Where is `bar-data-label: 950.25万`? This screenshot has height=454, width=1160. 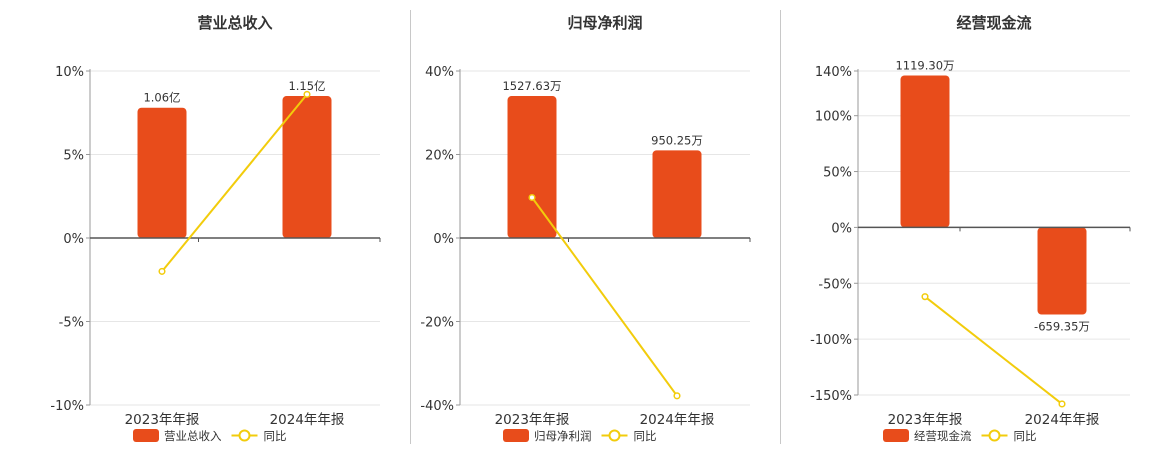
bar-data-label: 950.25万 is located at coordinates (677, 140).